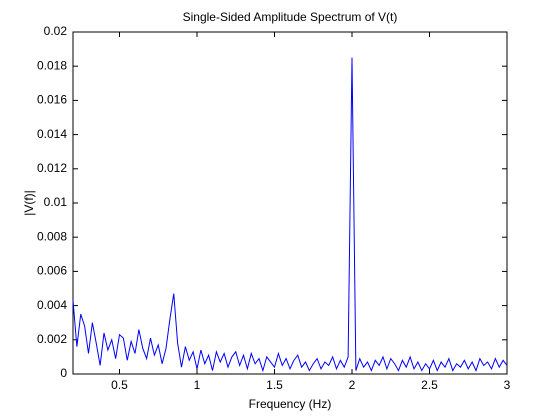  Describe the element at coordinates (56, 31) in the screenshot. I see `y-tick-label: 0.02` at that location.